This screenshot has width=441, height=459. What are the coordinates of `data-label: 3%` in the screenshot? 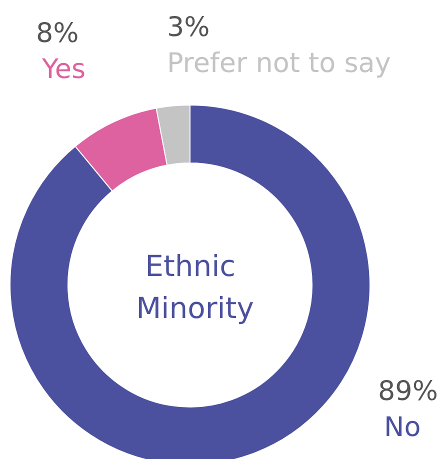 It's located at (188, 27).